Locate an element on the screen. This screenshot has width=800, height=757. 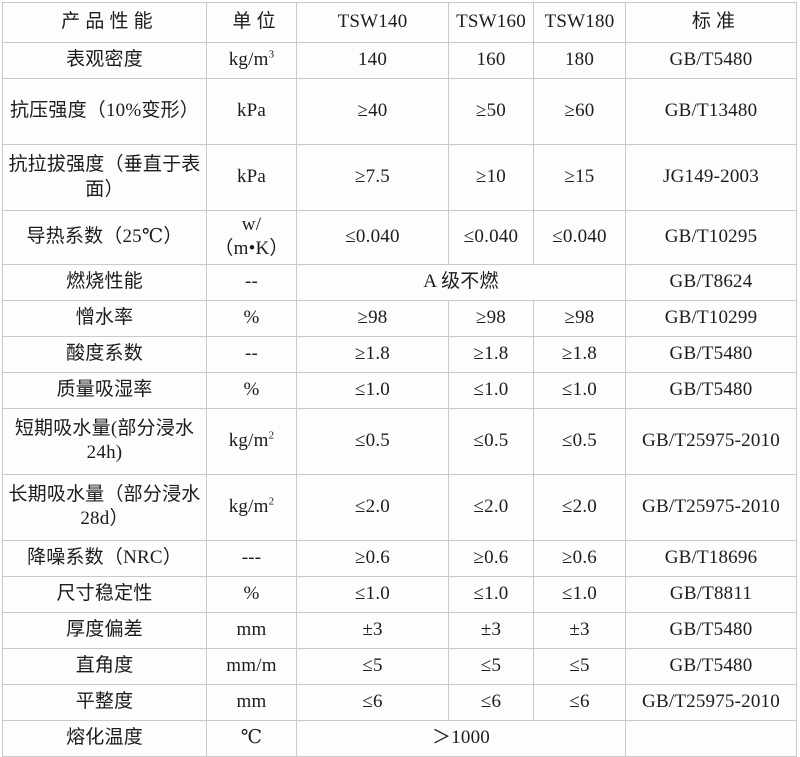
cell-tsw160: ≥50 is located at coordinates (491, 111).